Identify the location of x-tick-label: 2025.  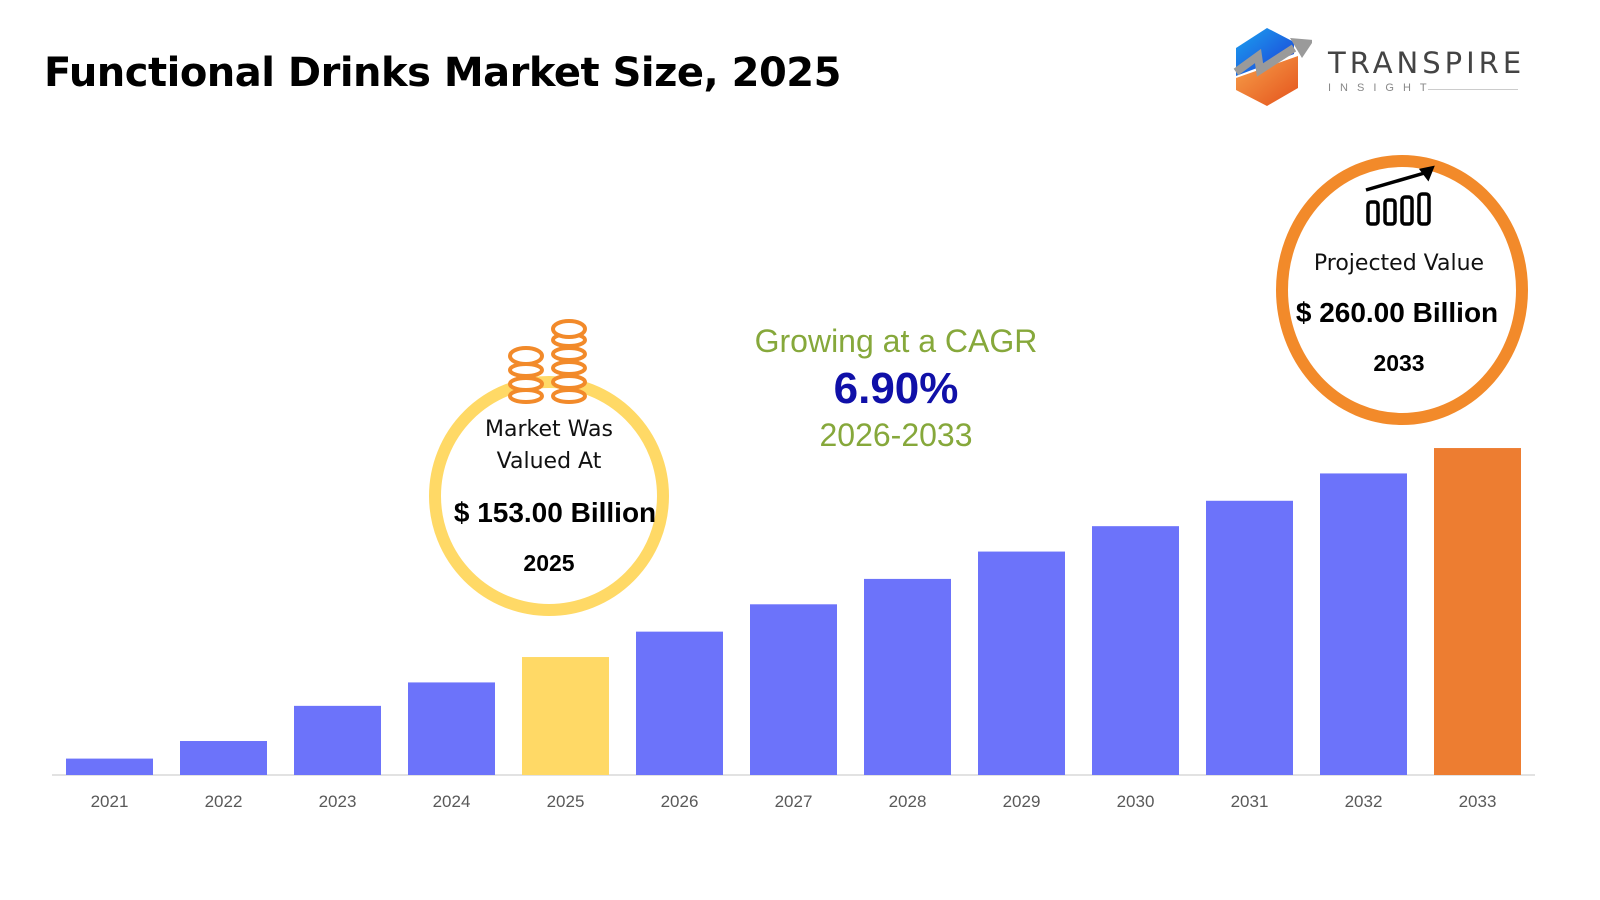
(566, 801).